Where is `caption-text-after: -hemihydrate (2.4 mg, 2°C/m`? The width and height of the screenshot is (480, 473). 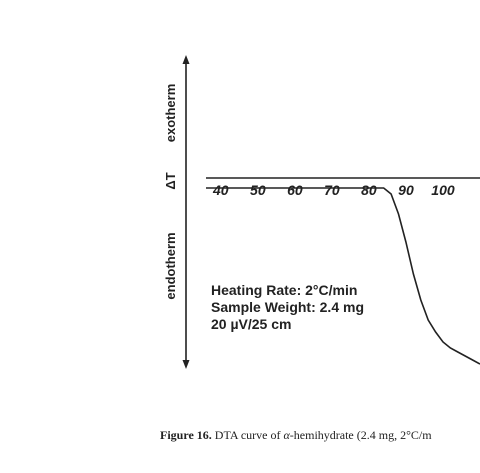 caption-text-after: -hemihydrate (2.4 mg, 2°C/m is located at coordinates (360, 435).